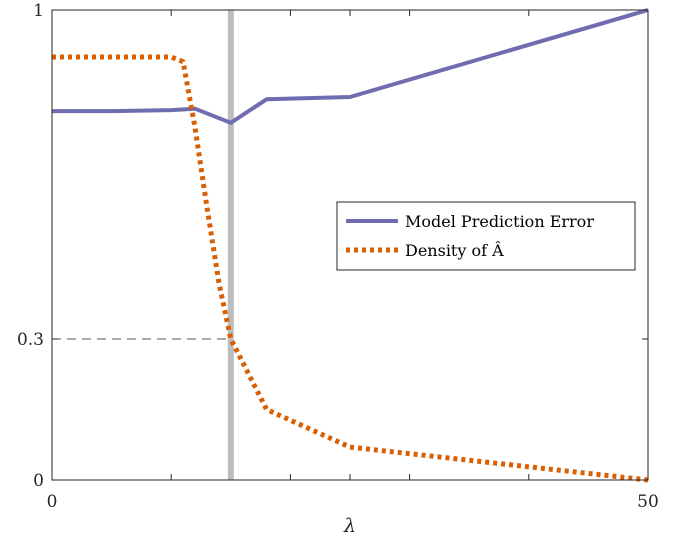  What do you see at coordinates (38, 11) in the screenshot?
I see `y-tick-label: 1` at bounding box center [38, 11].